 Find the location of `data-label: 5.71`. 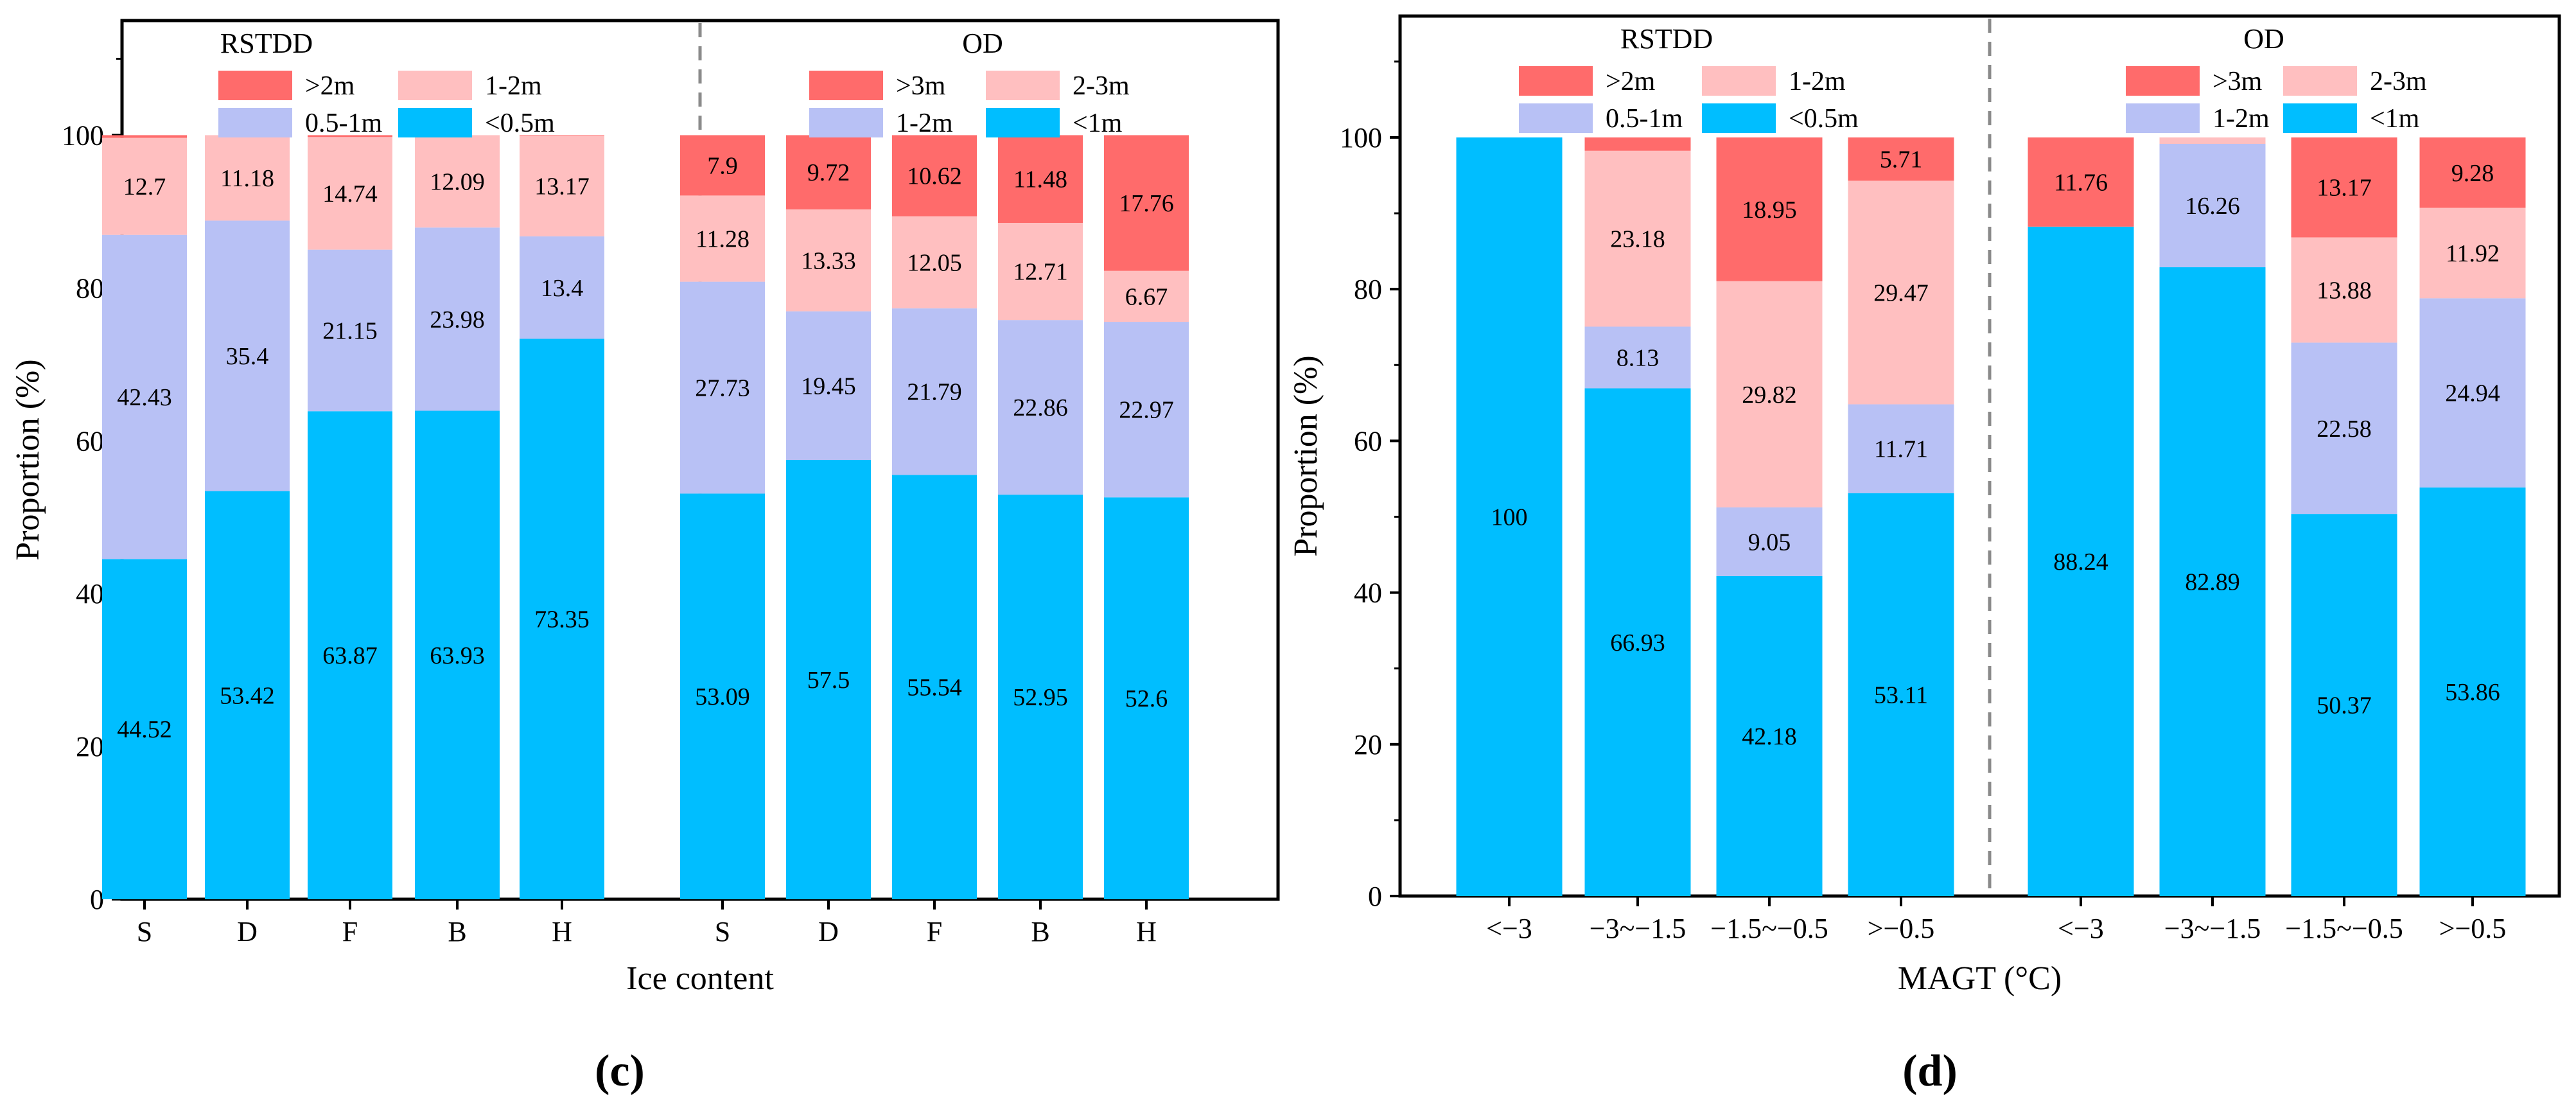

data-label: 5.71 is located at coordinates (1901, 159).